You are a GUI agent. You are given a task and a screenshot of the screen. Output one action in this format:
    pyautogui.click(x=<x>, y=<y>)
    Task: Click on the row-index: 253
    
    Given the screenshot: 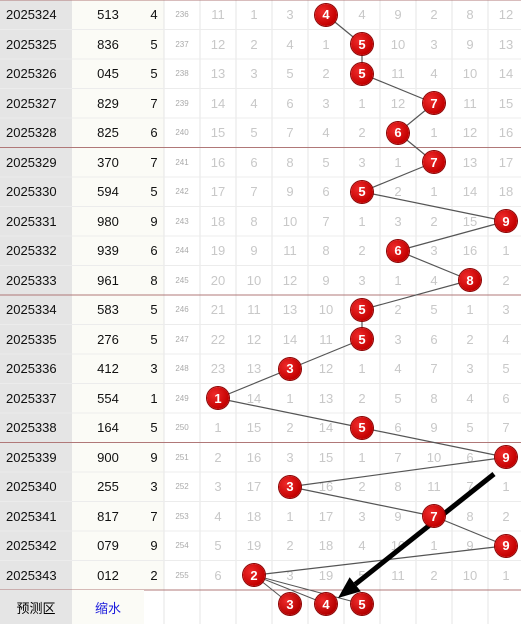 What is the action you would take?
    pyautogui.click(x=182, y=516)
    